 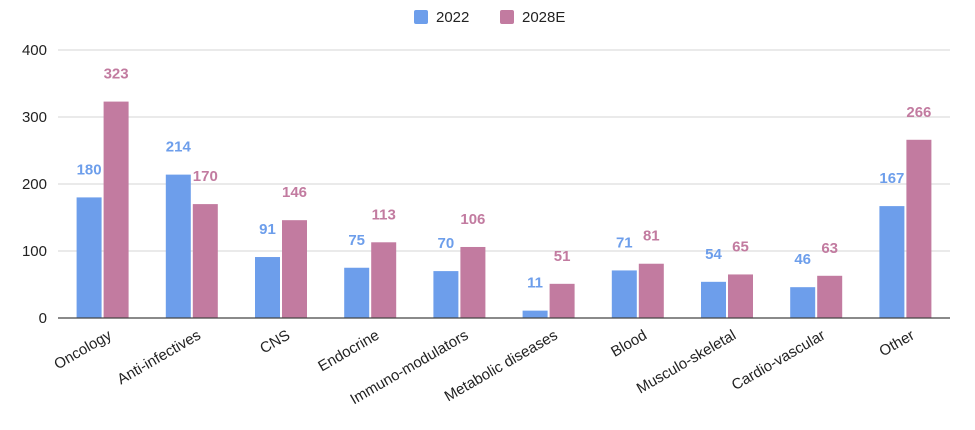 What do you see at coordinates (205, 176) in the screenshot?
I see `data-label: 170` at bounding box center [205, 176].